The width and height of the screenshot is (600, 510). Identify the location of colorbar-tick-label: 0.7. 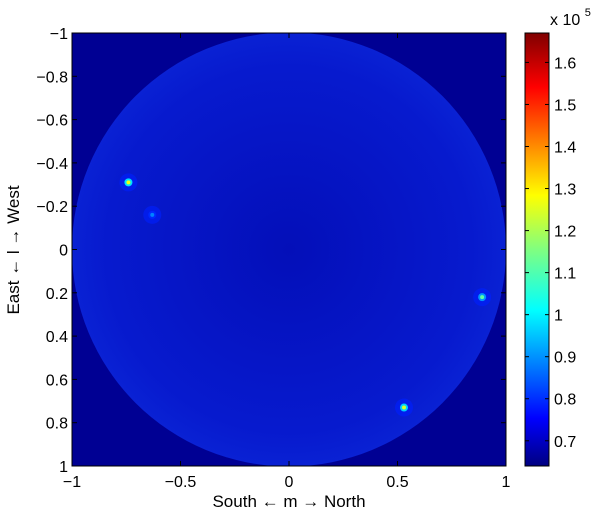
(565, 442).